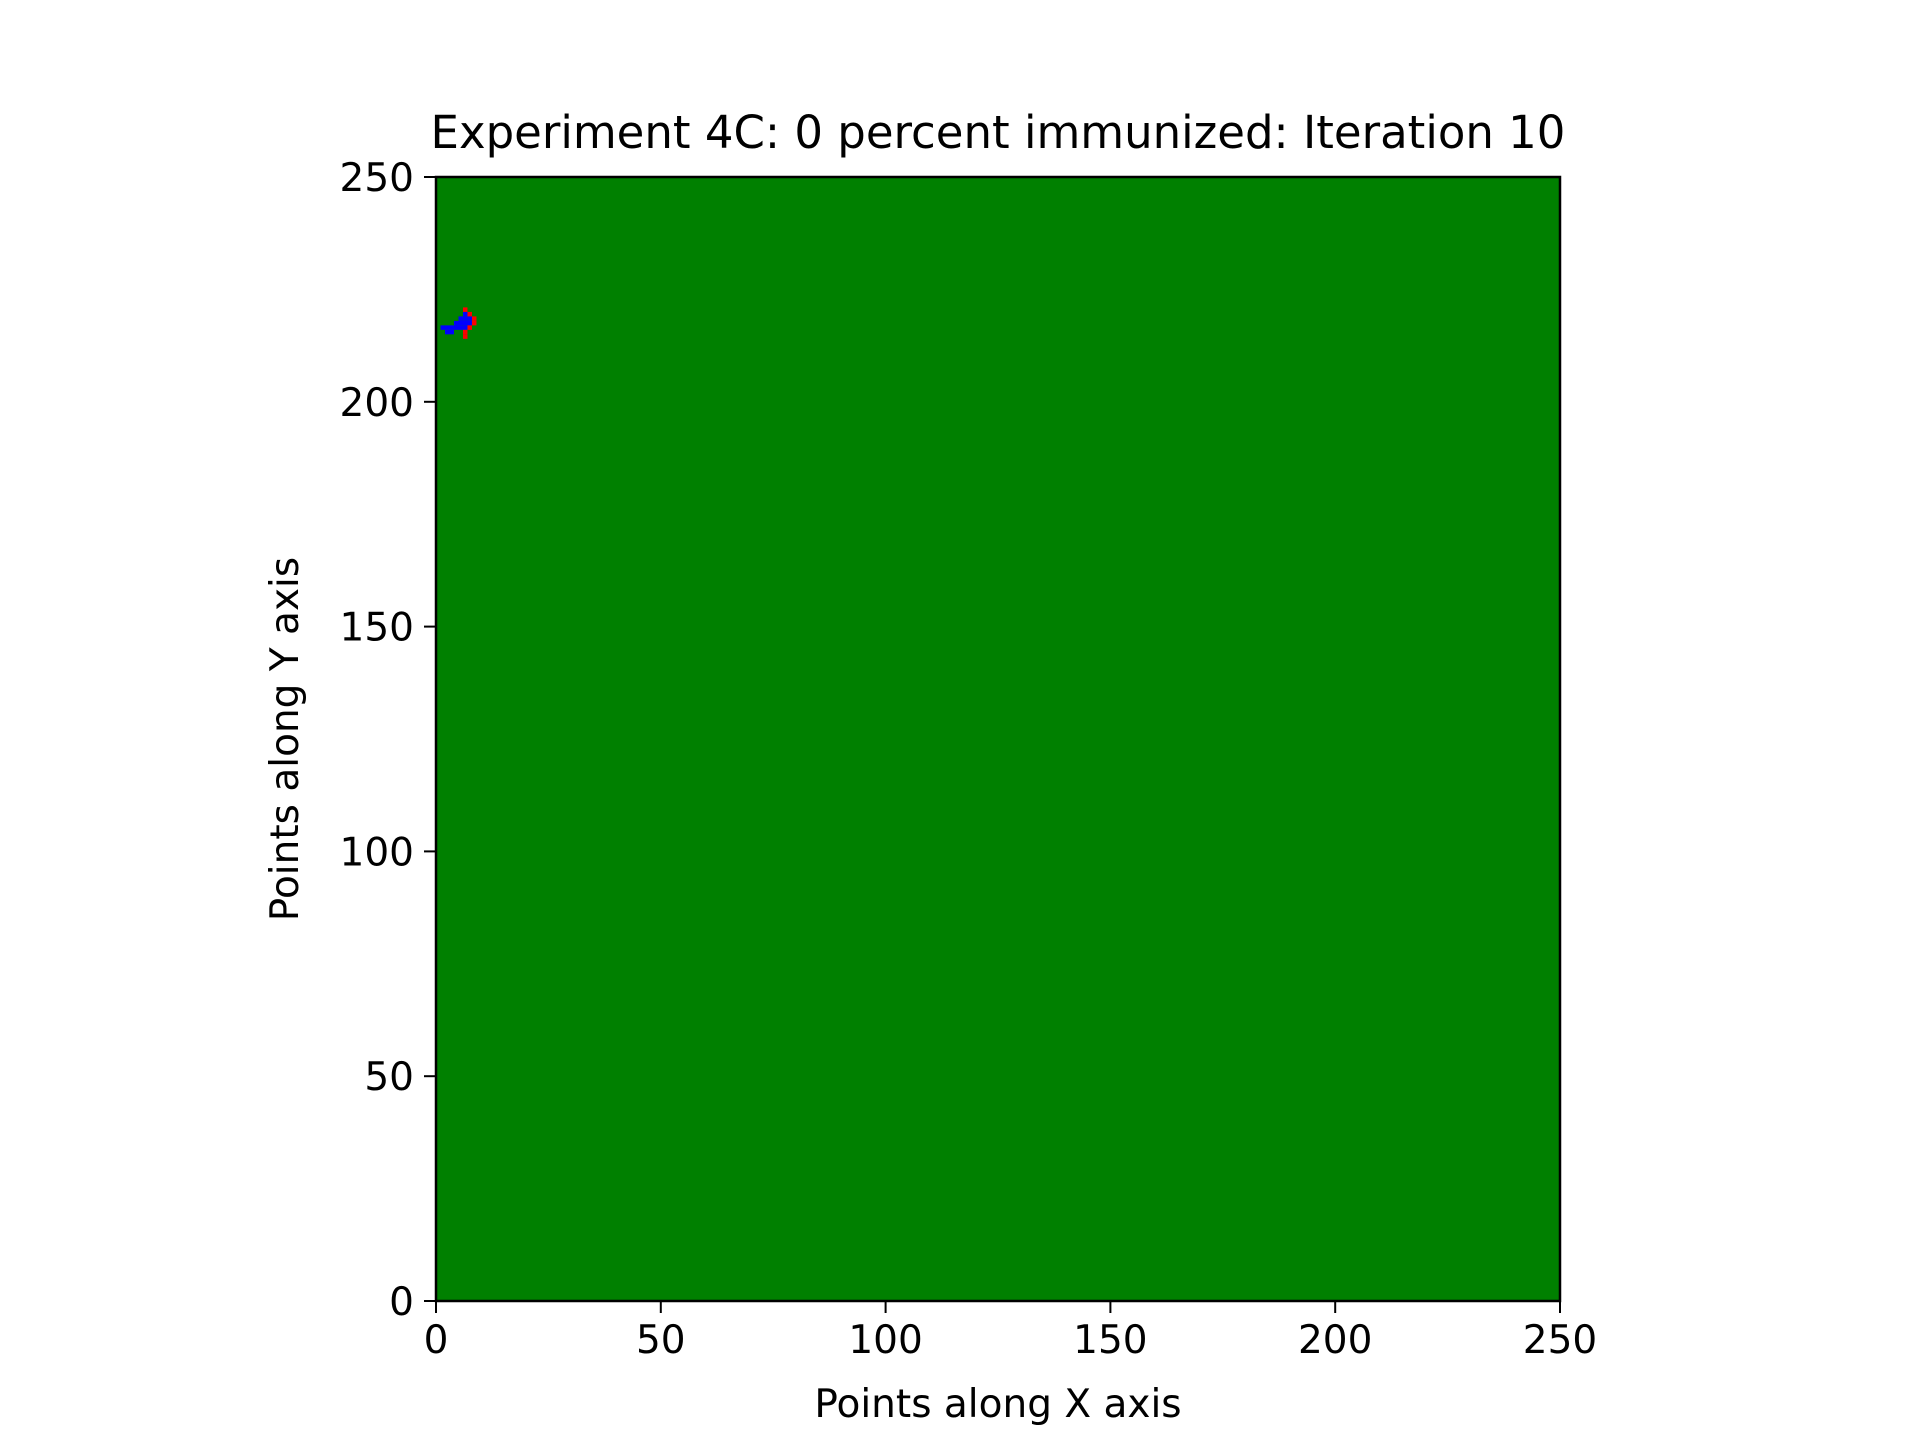 This screenshot has width=1920, height=1440. What do you see at coordinates (377, 403) in the screenshot?
I see `y-tick-label: 200` at bounding box center [377, 403].